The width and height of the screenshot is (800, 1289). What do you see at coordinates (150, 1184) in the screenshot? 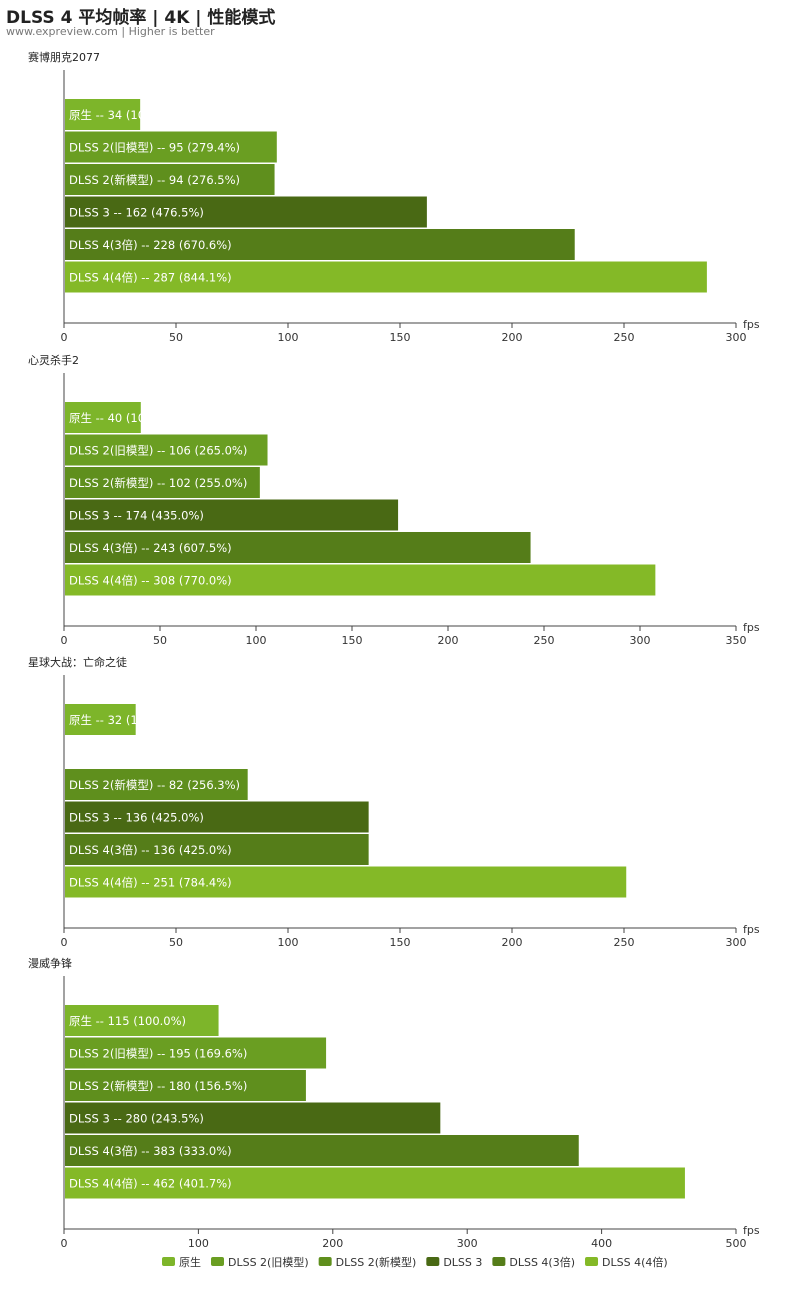
I see `data-label: DLSS 4(4倍) -- 462 (401.7%)` at bounding box center [150, 1184].